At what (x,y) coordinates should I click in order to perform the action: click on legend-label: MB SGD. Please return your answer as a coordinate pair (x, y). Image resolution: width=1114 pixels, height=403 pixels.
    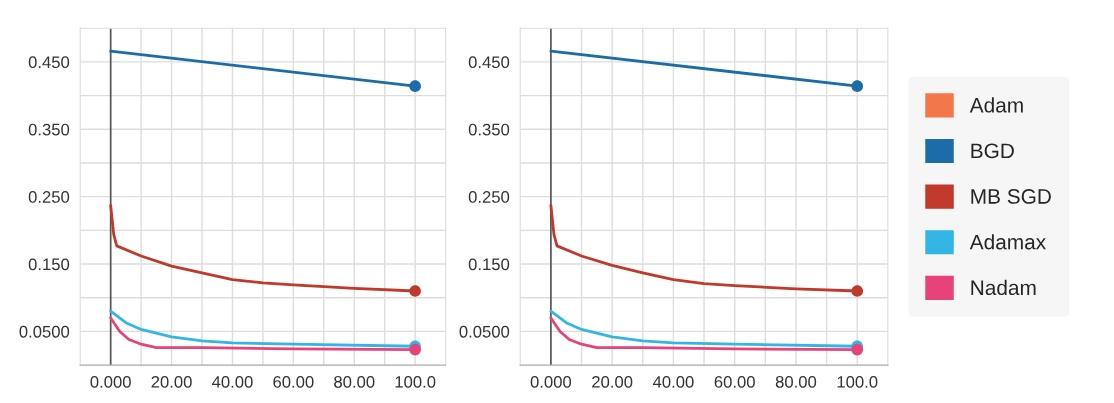
    Looking at the image, I should click on (1011, 196).